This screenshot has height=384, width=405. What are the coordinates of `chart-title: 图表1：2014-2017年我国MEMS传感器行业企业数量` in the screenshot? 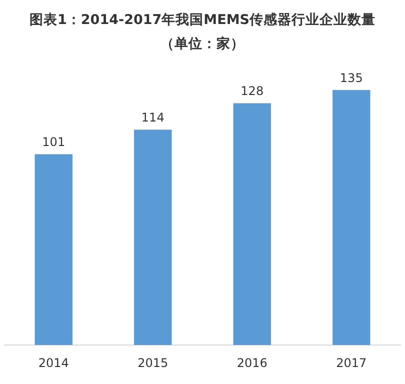 It's located at (203, 20).